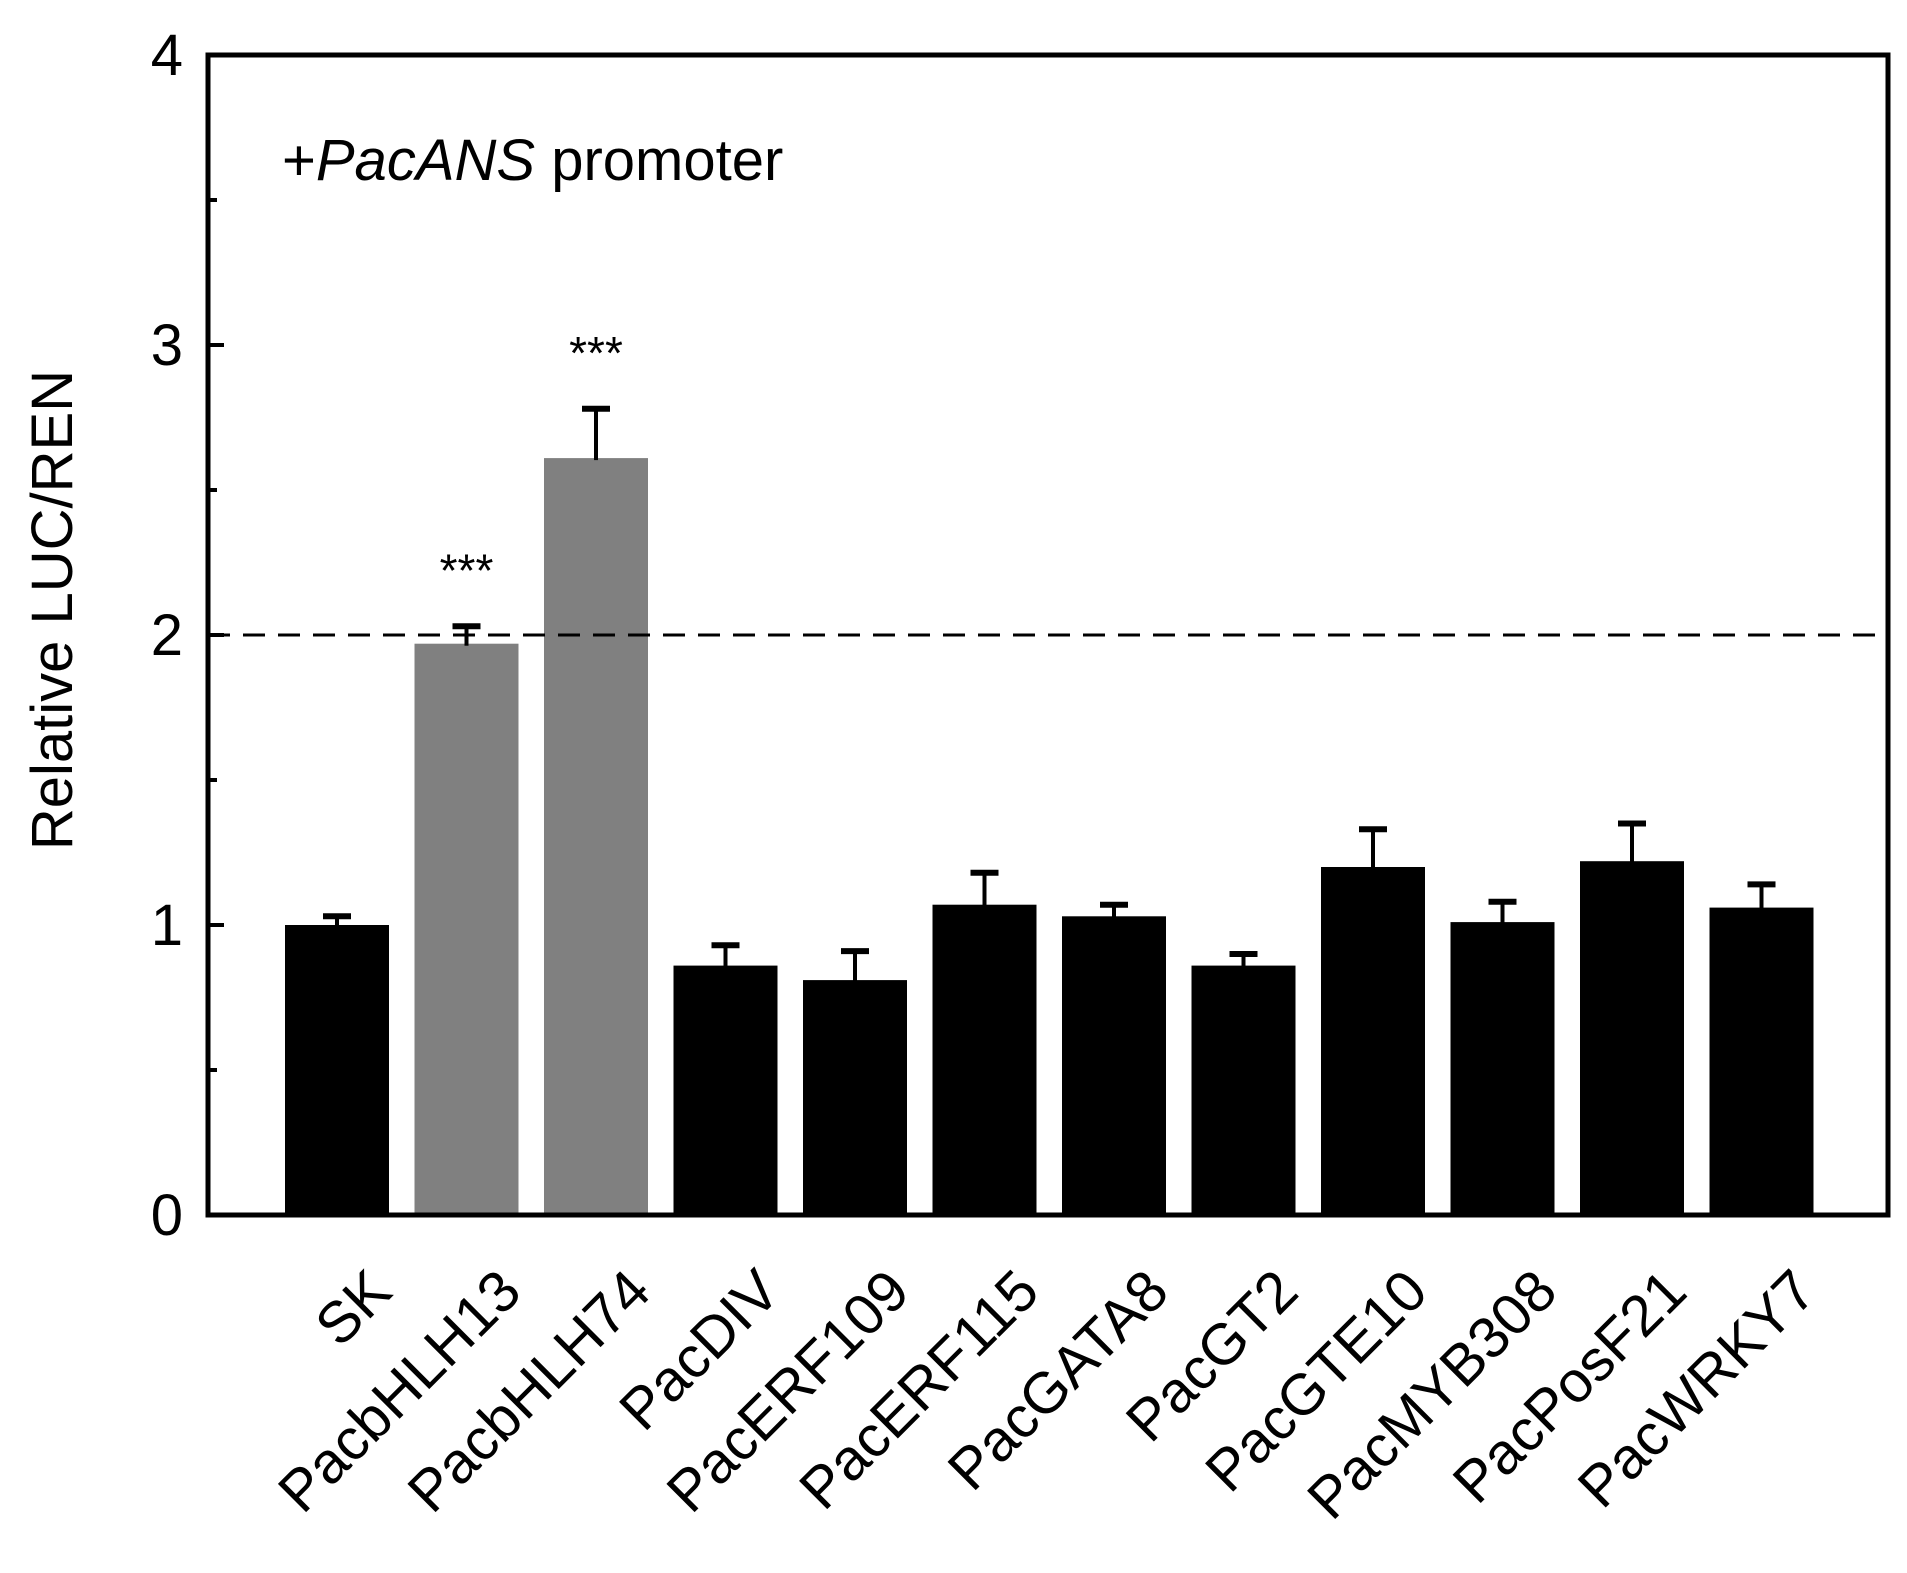  Describe the element at coordinates (1502, 1068) in the screenshot. I see `bar-pacmyb308` at that location.